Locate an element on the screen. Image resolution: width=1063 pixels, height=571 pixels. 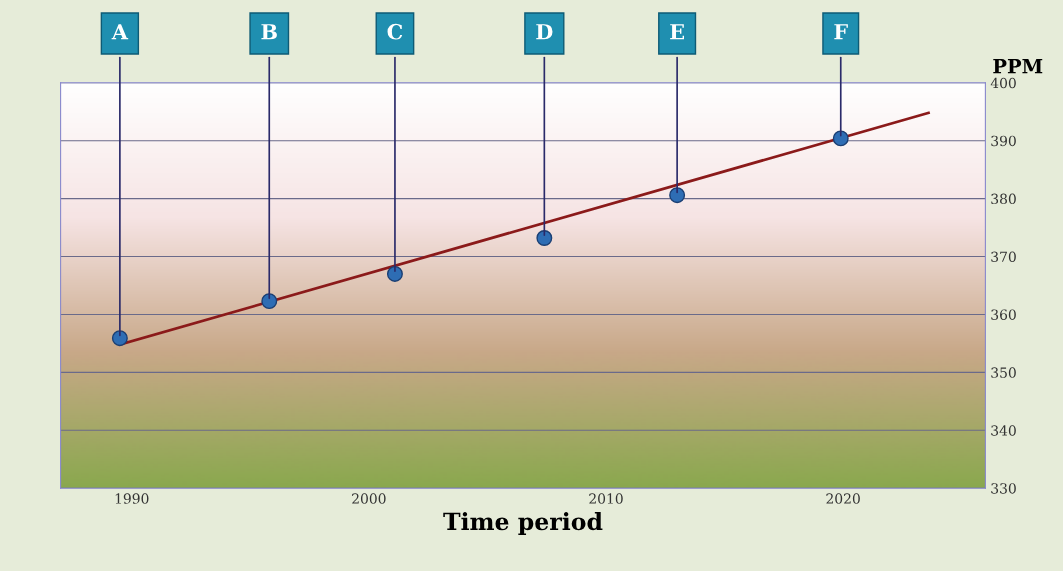
y-tick-label: 340 is located at coordinates (1003, 430).